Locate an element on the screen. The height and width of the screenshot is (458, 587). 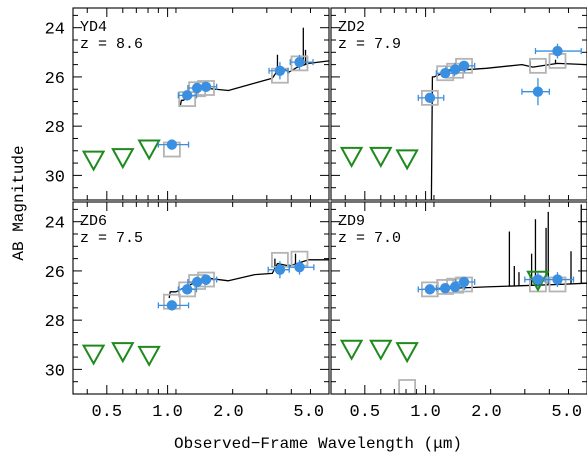
panel-redshift: z = 7.5 is located at coordinates (111, 238).